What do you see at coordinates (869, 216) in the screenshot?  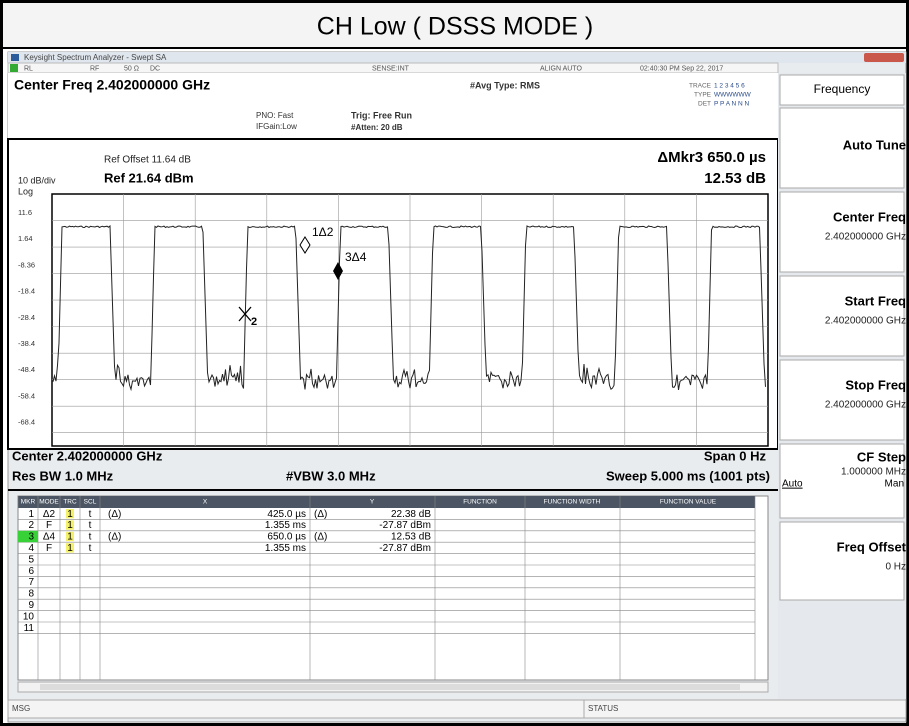 I see `softkey-label: Center Freq` at bounding box center [869, 216].